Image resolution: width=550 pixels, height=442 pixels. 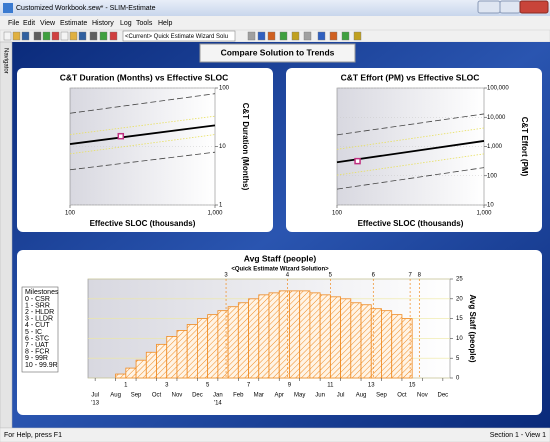 What do you see at coordinates (510, 7) in the screenshot?
I see `maximize-button` at bounding box center [510, 7].